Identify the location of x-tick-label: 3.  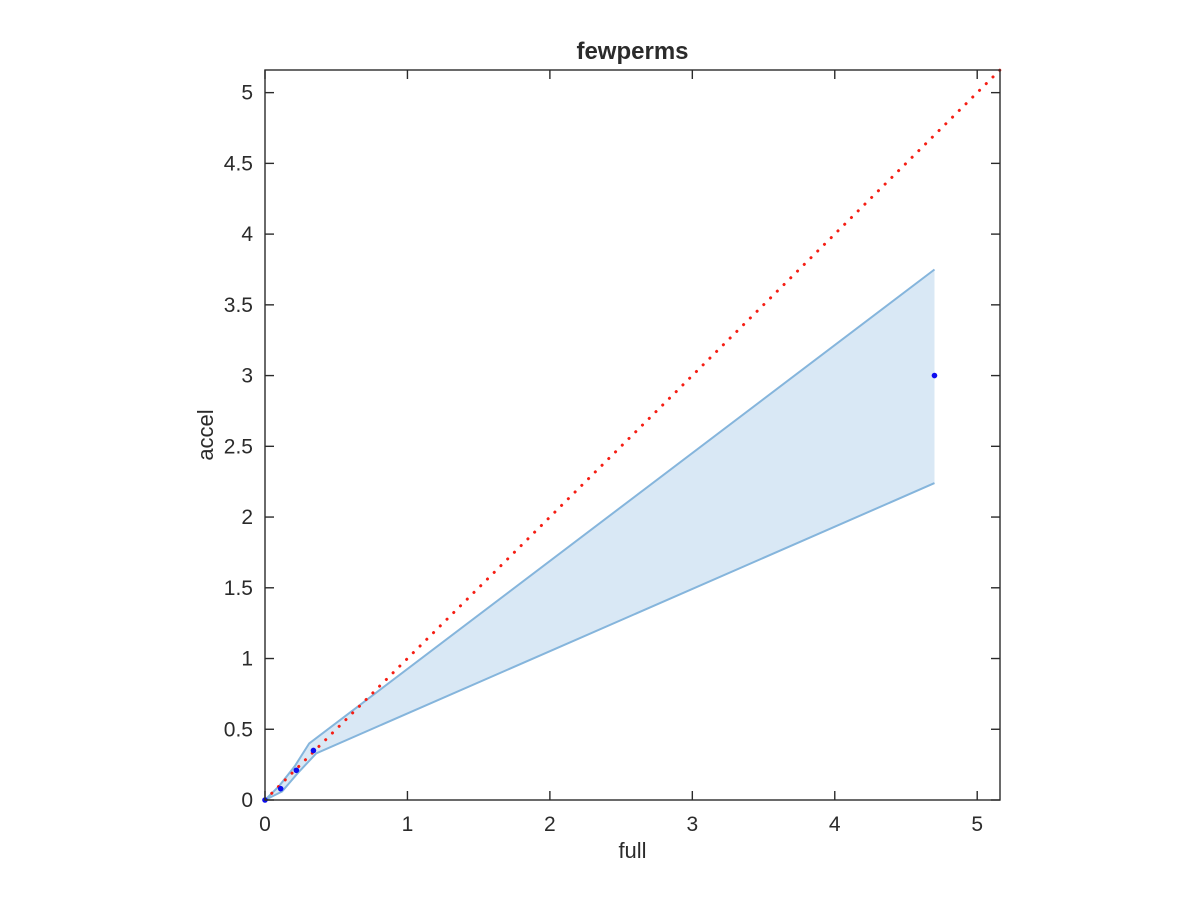
(692, 824).